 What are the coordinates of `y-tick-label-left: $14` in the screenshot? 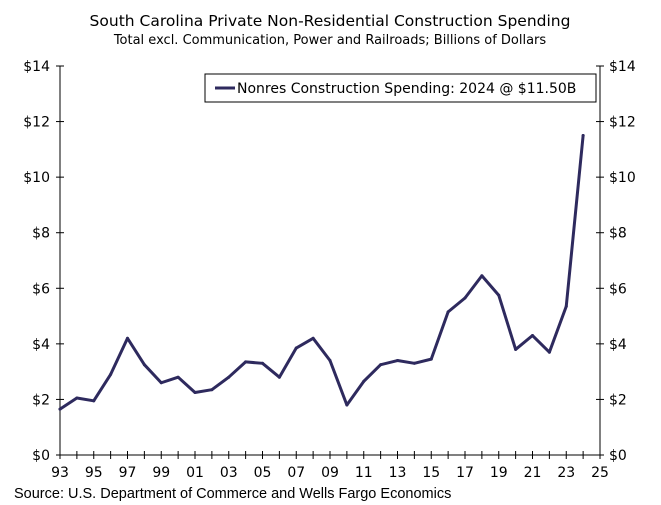 It's located at (36, 67).